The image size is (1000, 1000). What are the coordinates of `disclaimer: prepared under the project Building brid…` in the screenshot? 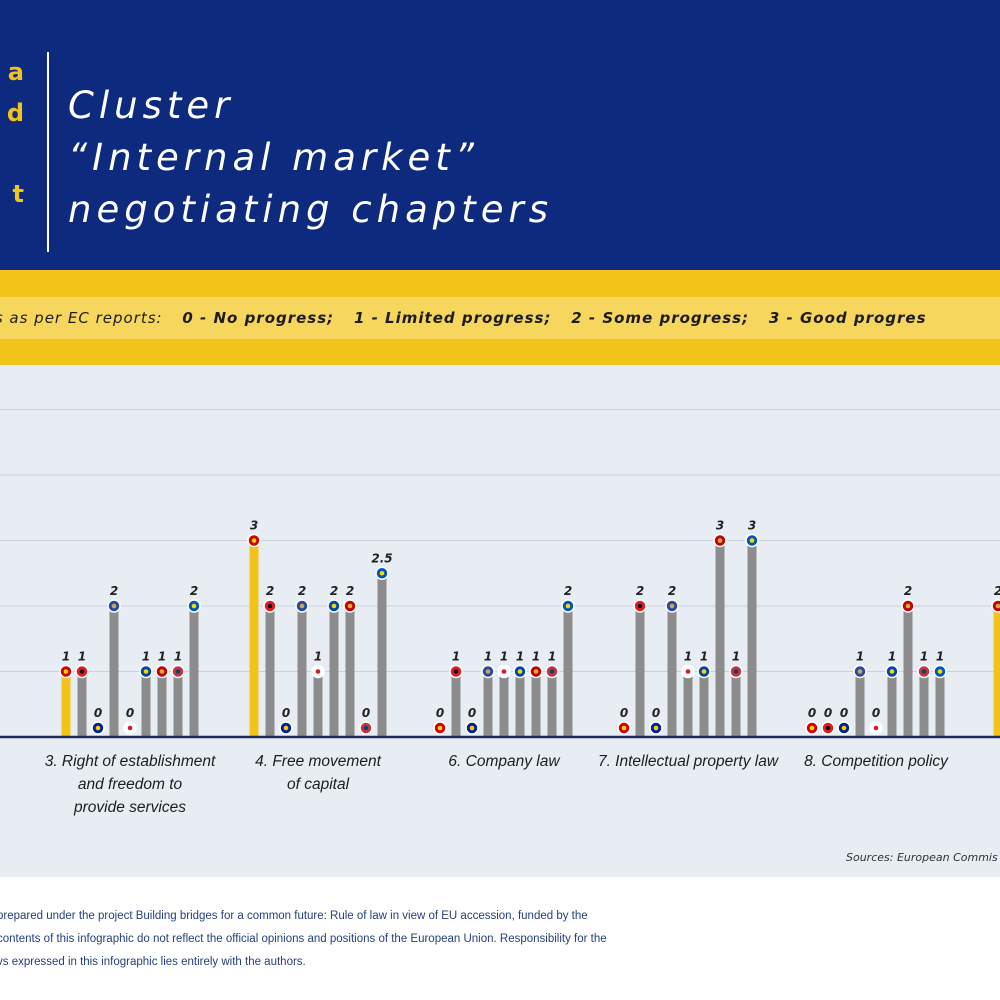 It's located at (303, 939).